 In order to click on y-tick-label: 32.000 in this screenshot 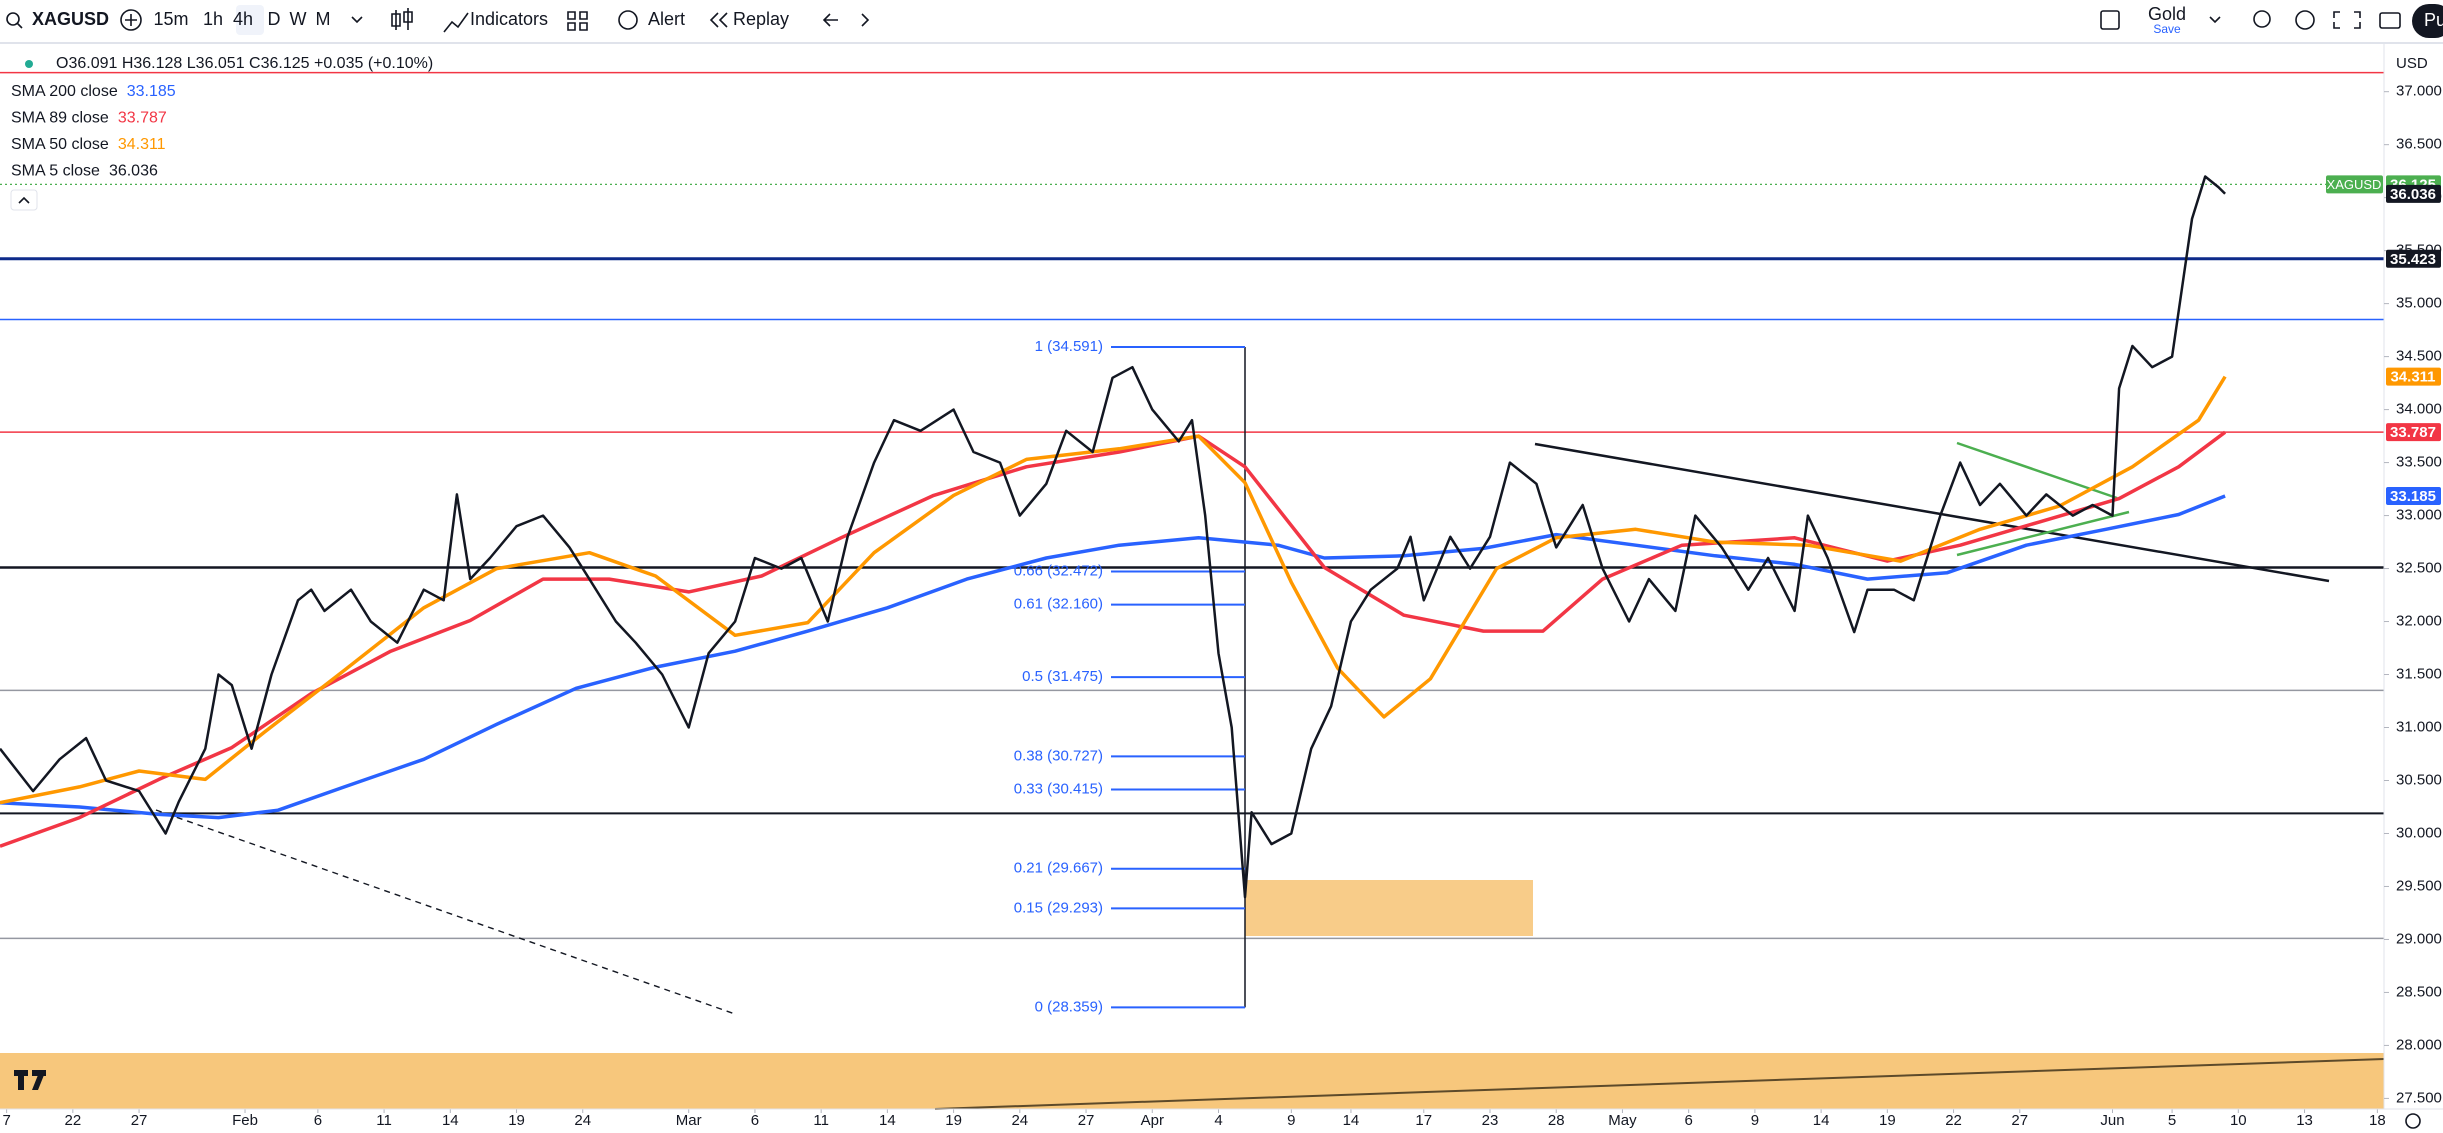, I will do `click(2419, 621)`.